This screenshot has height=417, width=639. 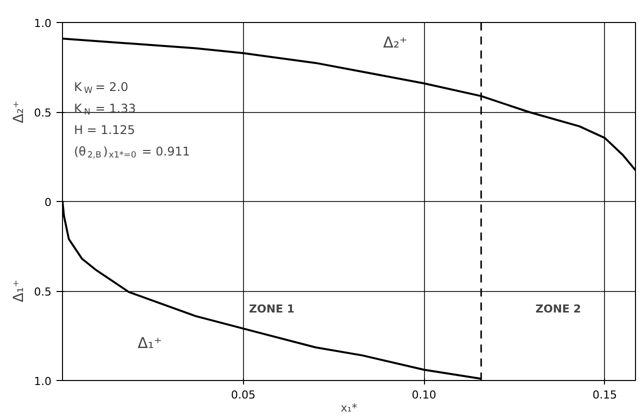 What do you see at coordinates (349, 408) in the screenshot?
I see `x-axis-title: x₁*` at bounding box center [349, 408].